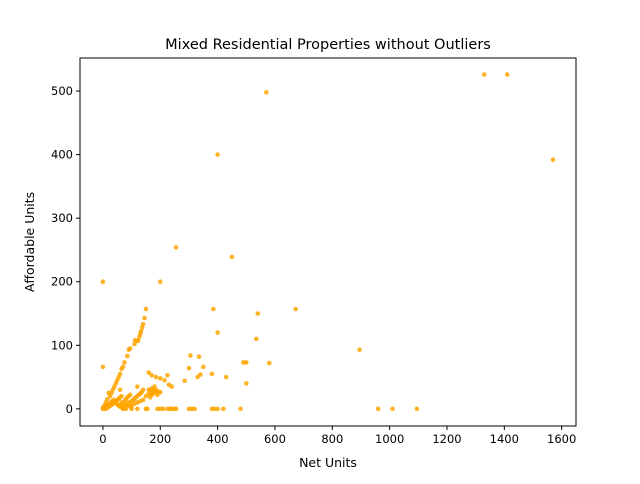  Describe the element at coordinates (275, 439) in the screenshot. I see `x-tick-label: 600` at that location.